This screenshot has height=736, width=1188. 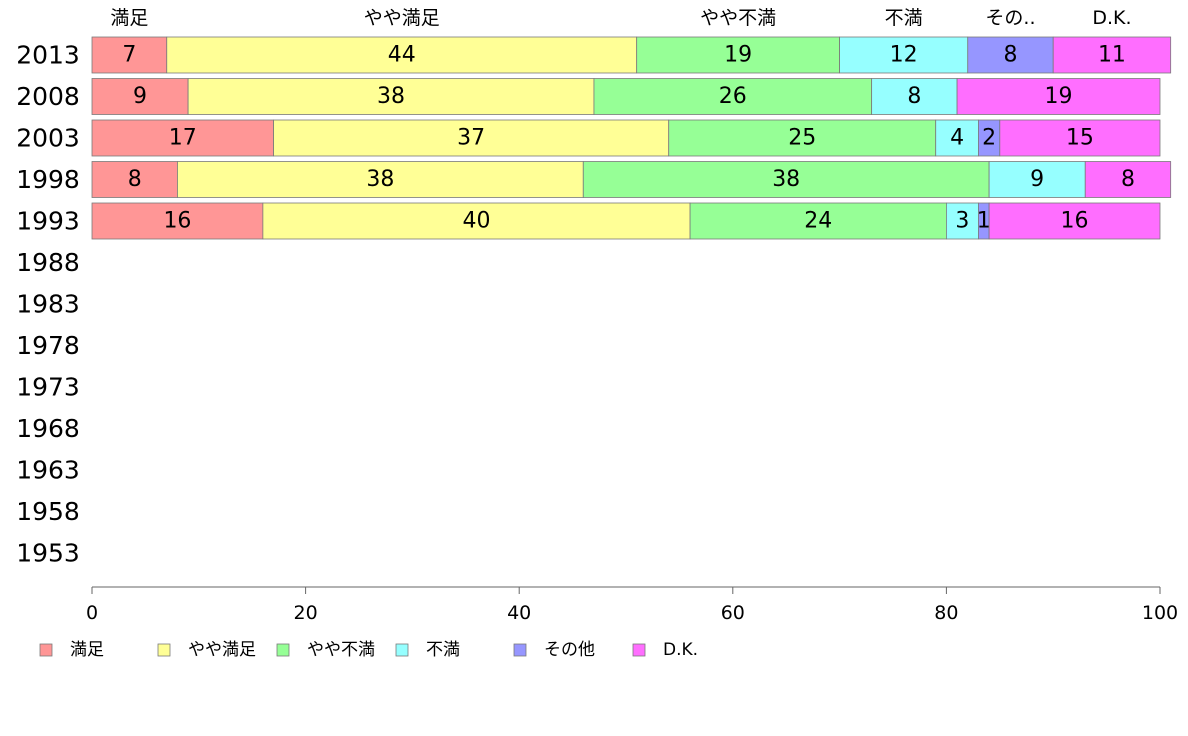 What do you see at coordinates (48, 221) in the screenshot?
I see `year-label: 1993` at bounding box center [48, 221].